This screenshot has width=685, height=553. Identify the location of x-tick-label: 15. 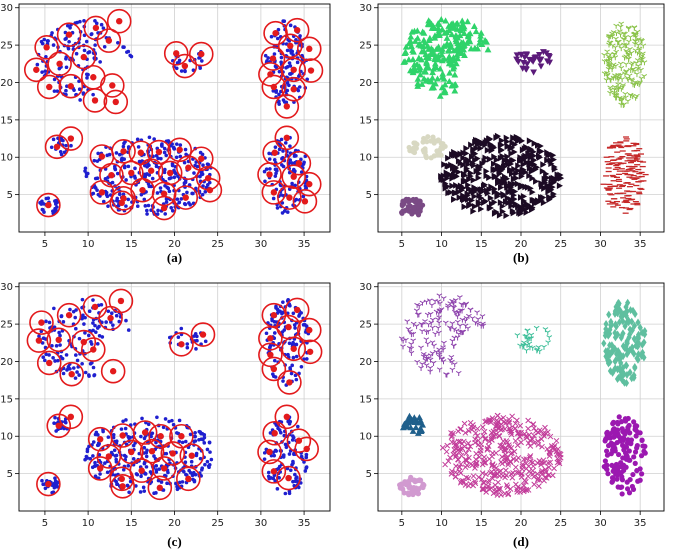
(131, 244).